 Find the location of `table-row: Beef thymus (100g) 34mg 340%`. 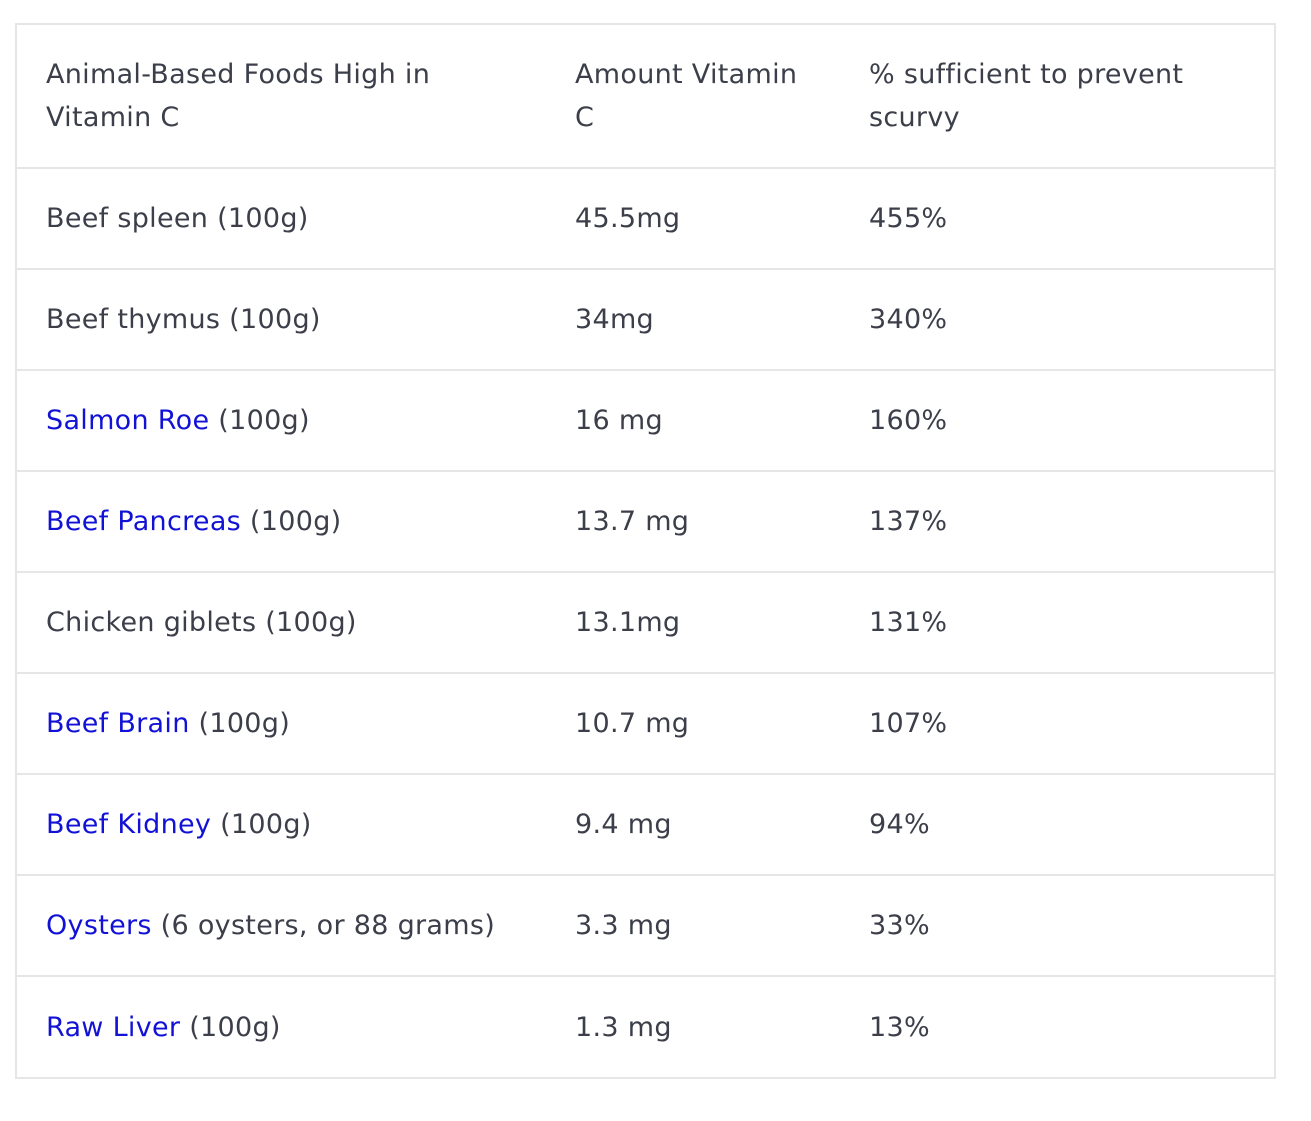

table-row: Beef thymus (100g) 34mg 340% is located at coordinates (645, 319).